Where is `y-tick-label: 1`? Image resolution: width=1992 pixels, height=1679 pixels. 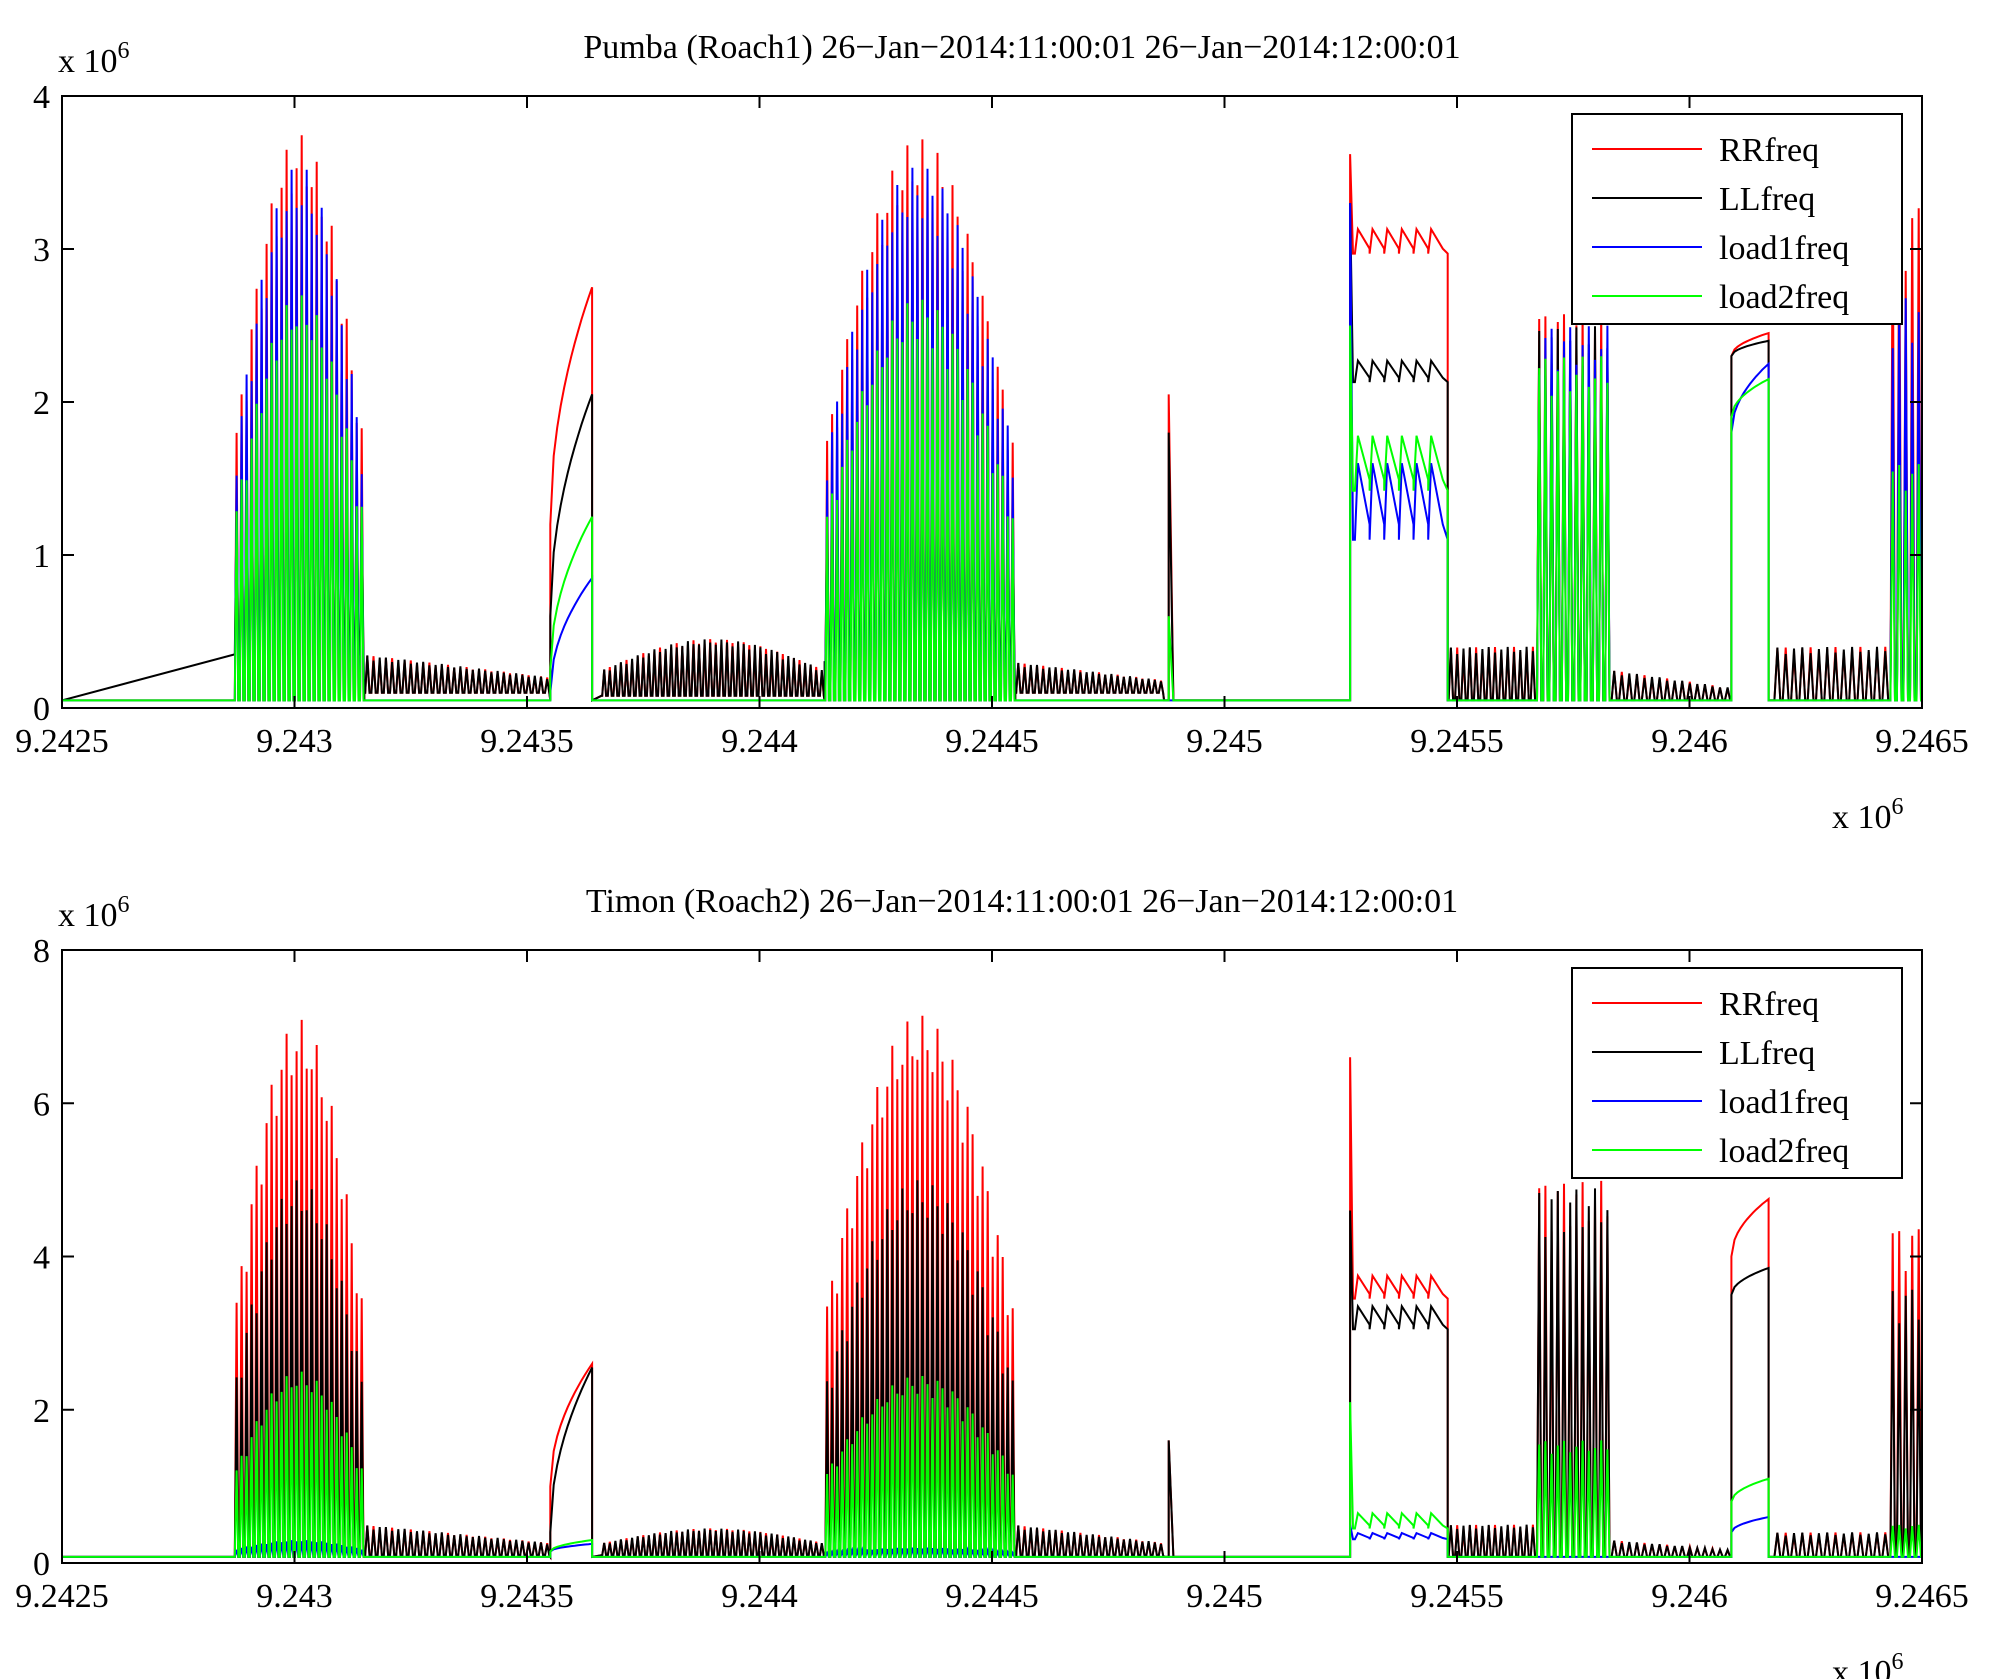 y-tick-label: 1 is located at coordinates (41, 556).